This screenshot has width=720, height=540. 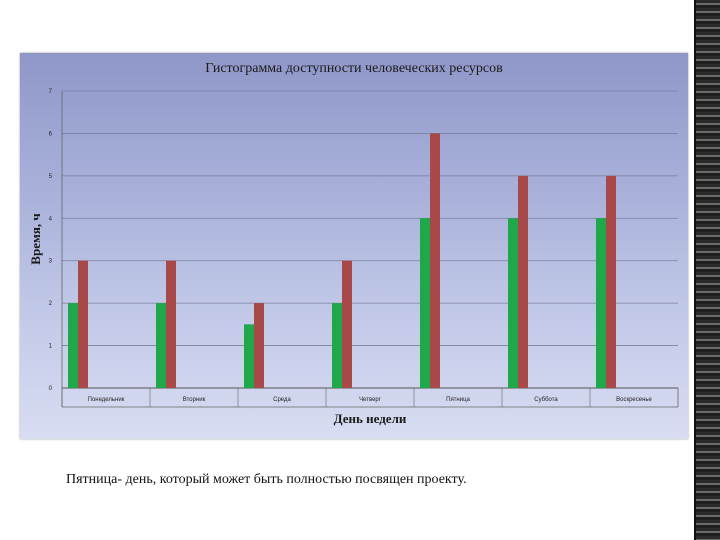 What do you see at coordinates (51, 177) in the screenshot?
I see `y-tick-label-5: 5` at bounding box center [51, 177].